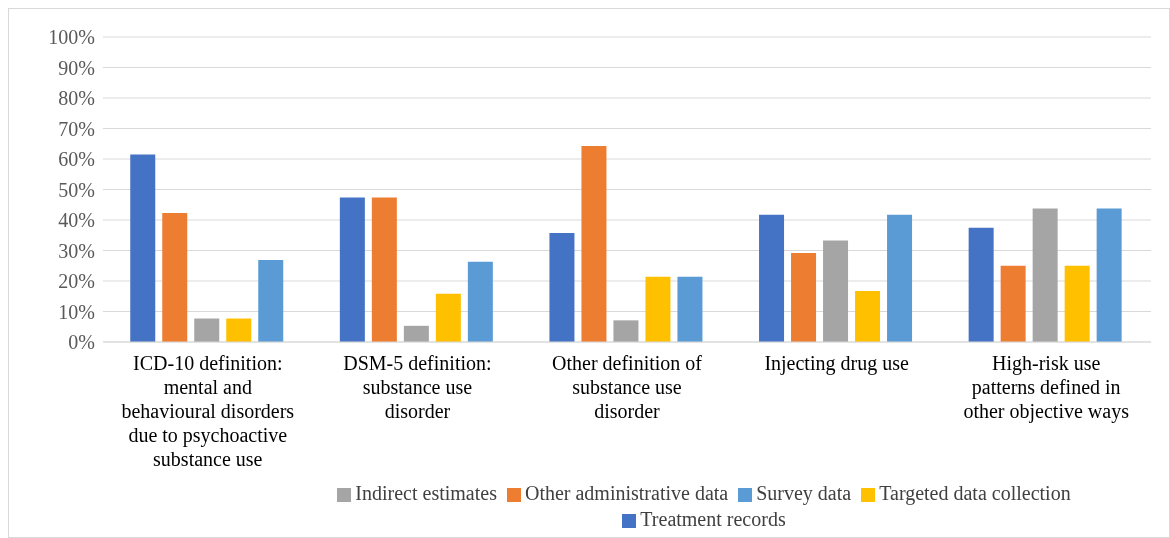 This screenshot has width=1170, height=538. I want to click on y-tick-label: 10%, so click(76, 311).